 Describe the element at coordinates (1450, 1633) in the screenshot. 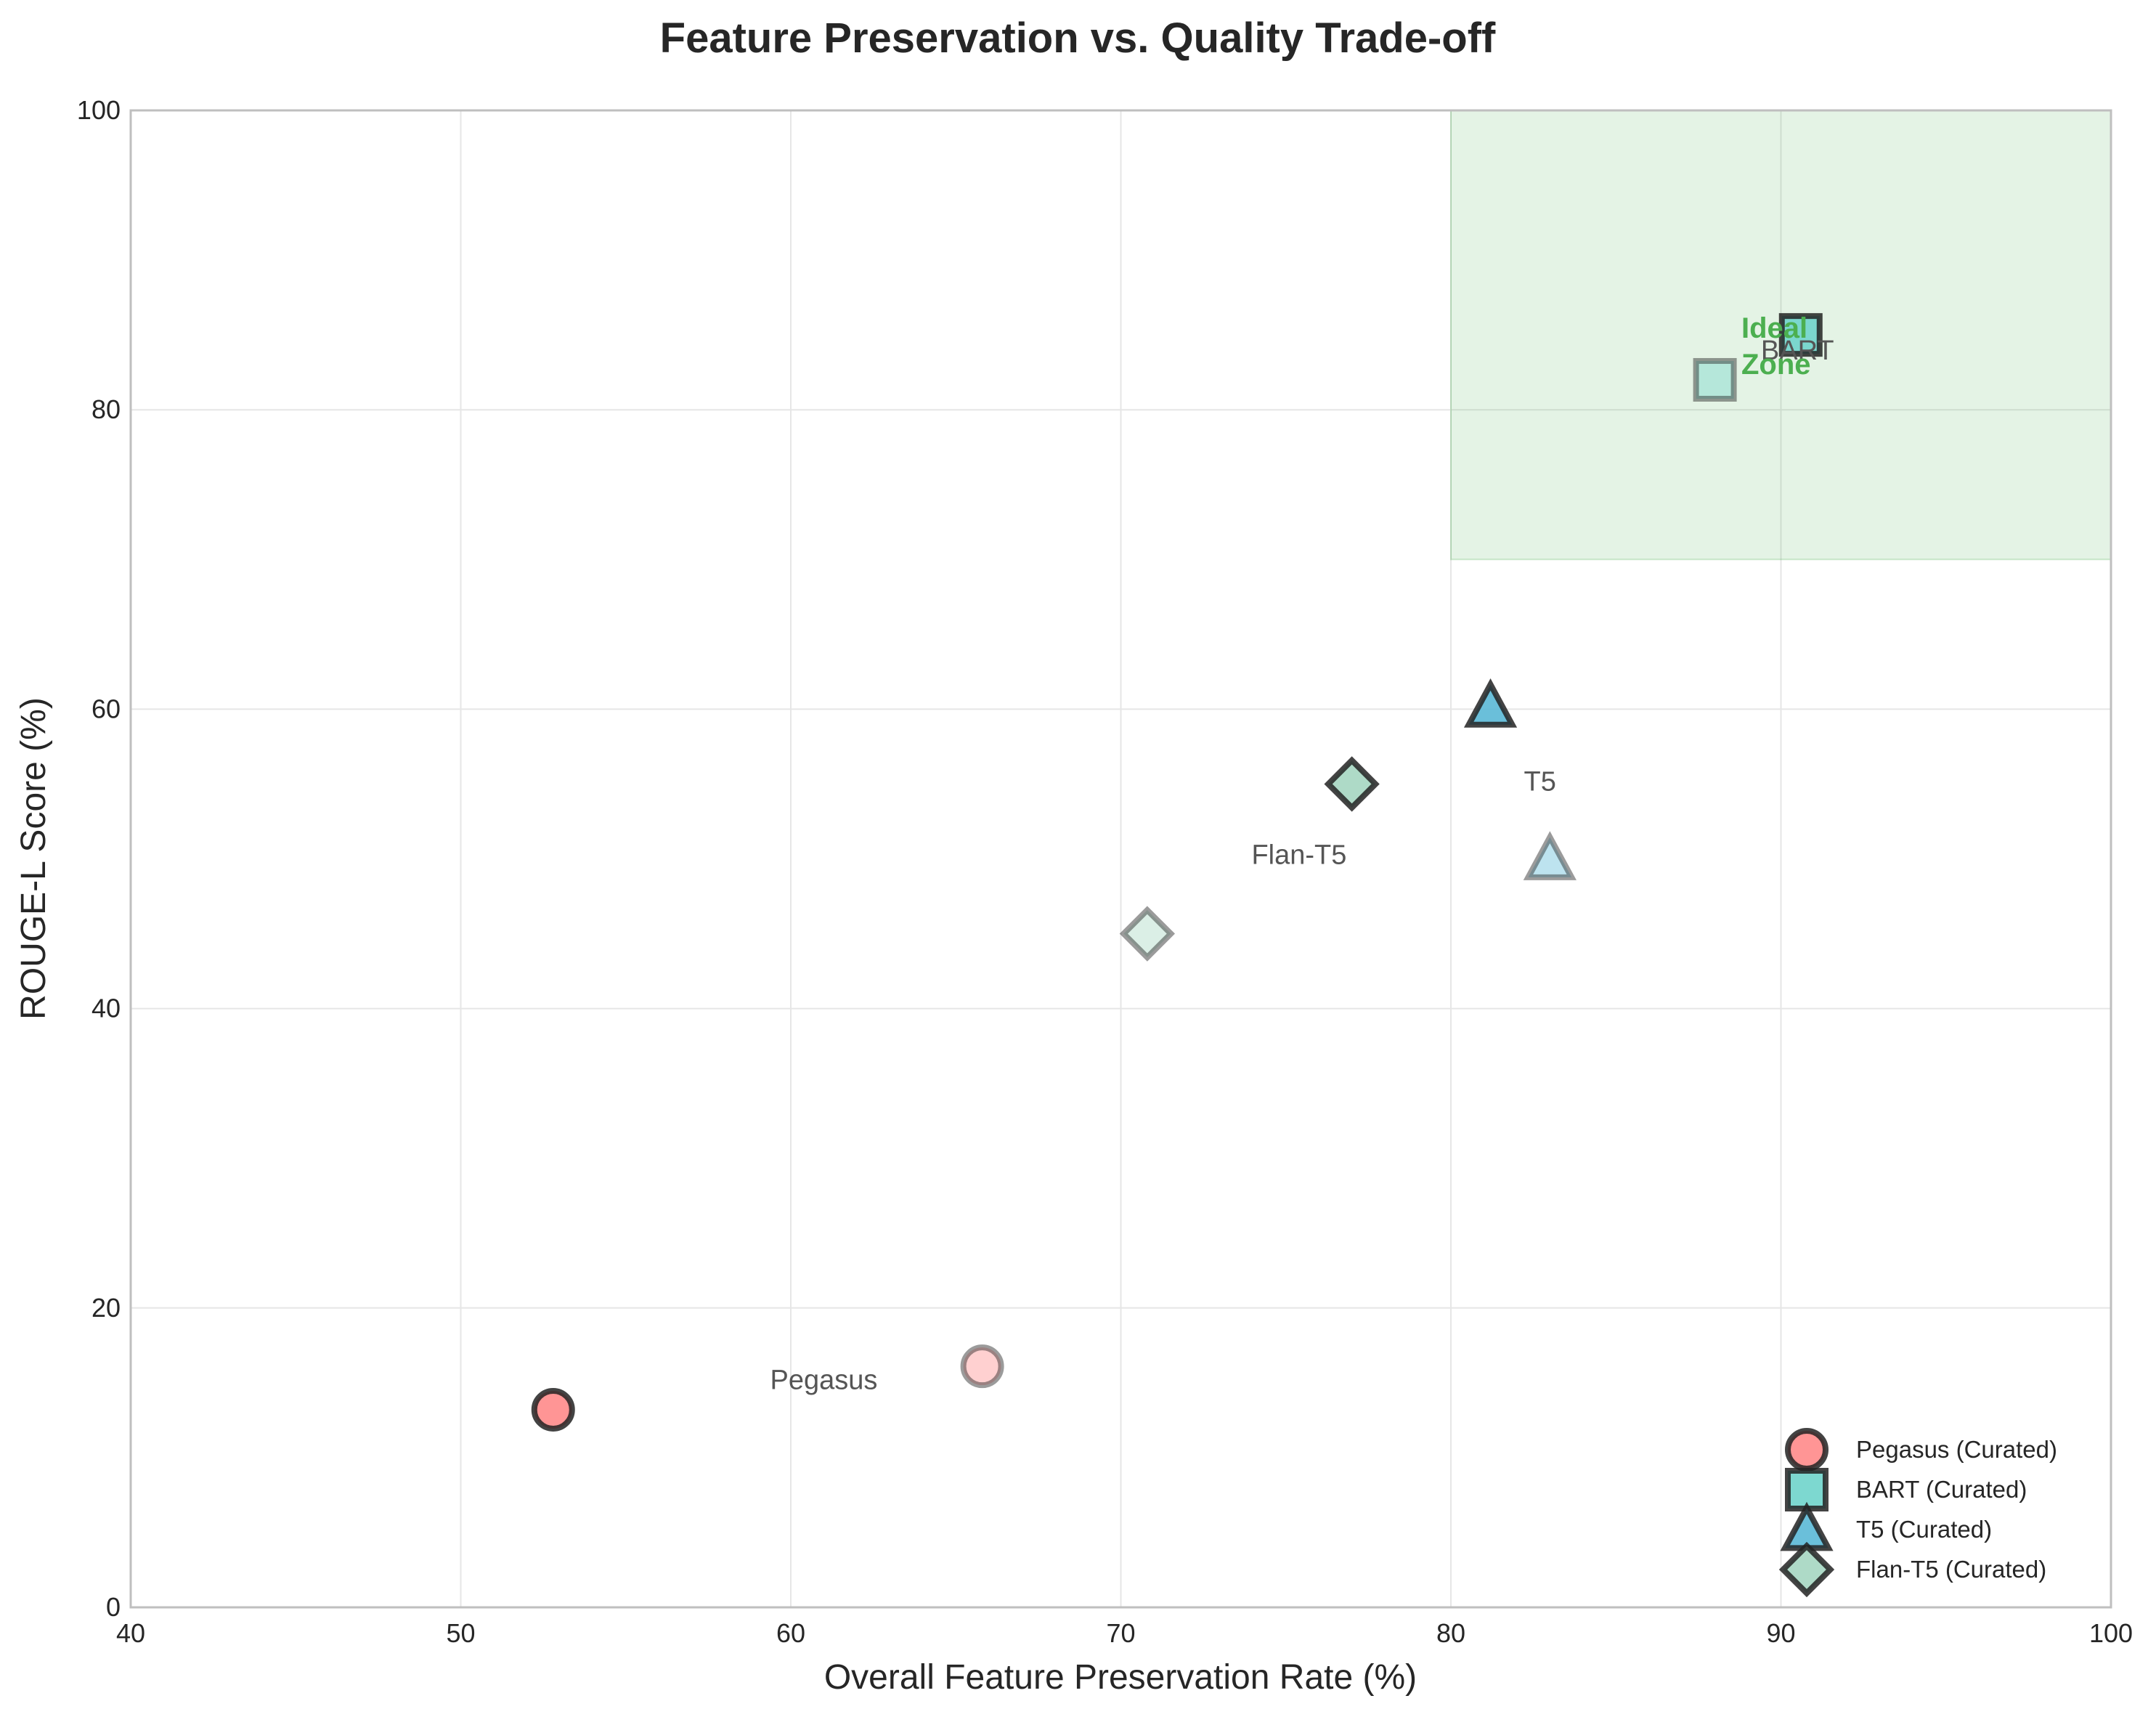

I see `x-tick-label: 80` at that location.